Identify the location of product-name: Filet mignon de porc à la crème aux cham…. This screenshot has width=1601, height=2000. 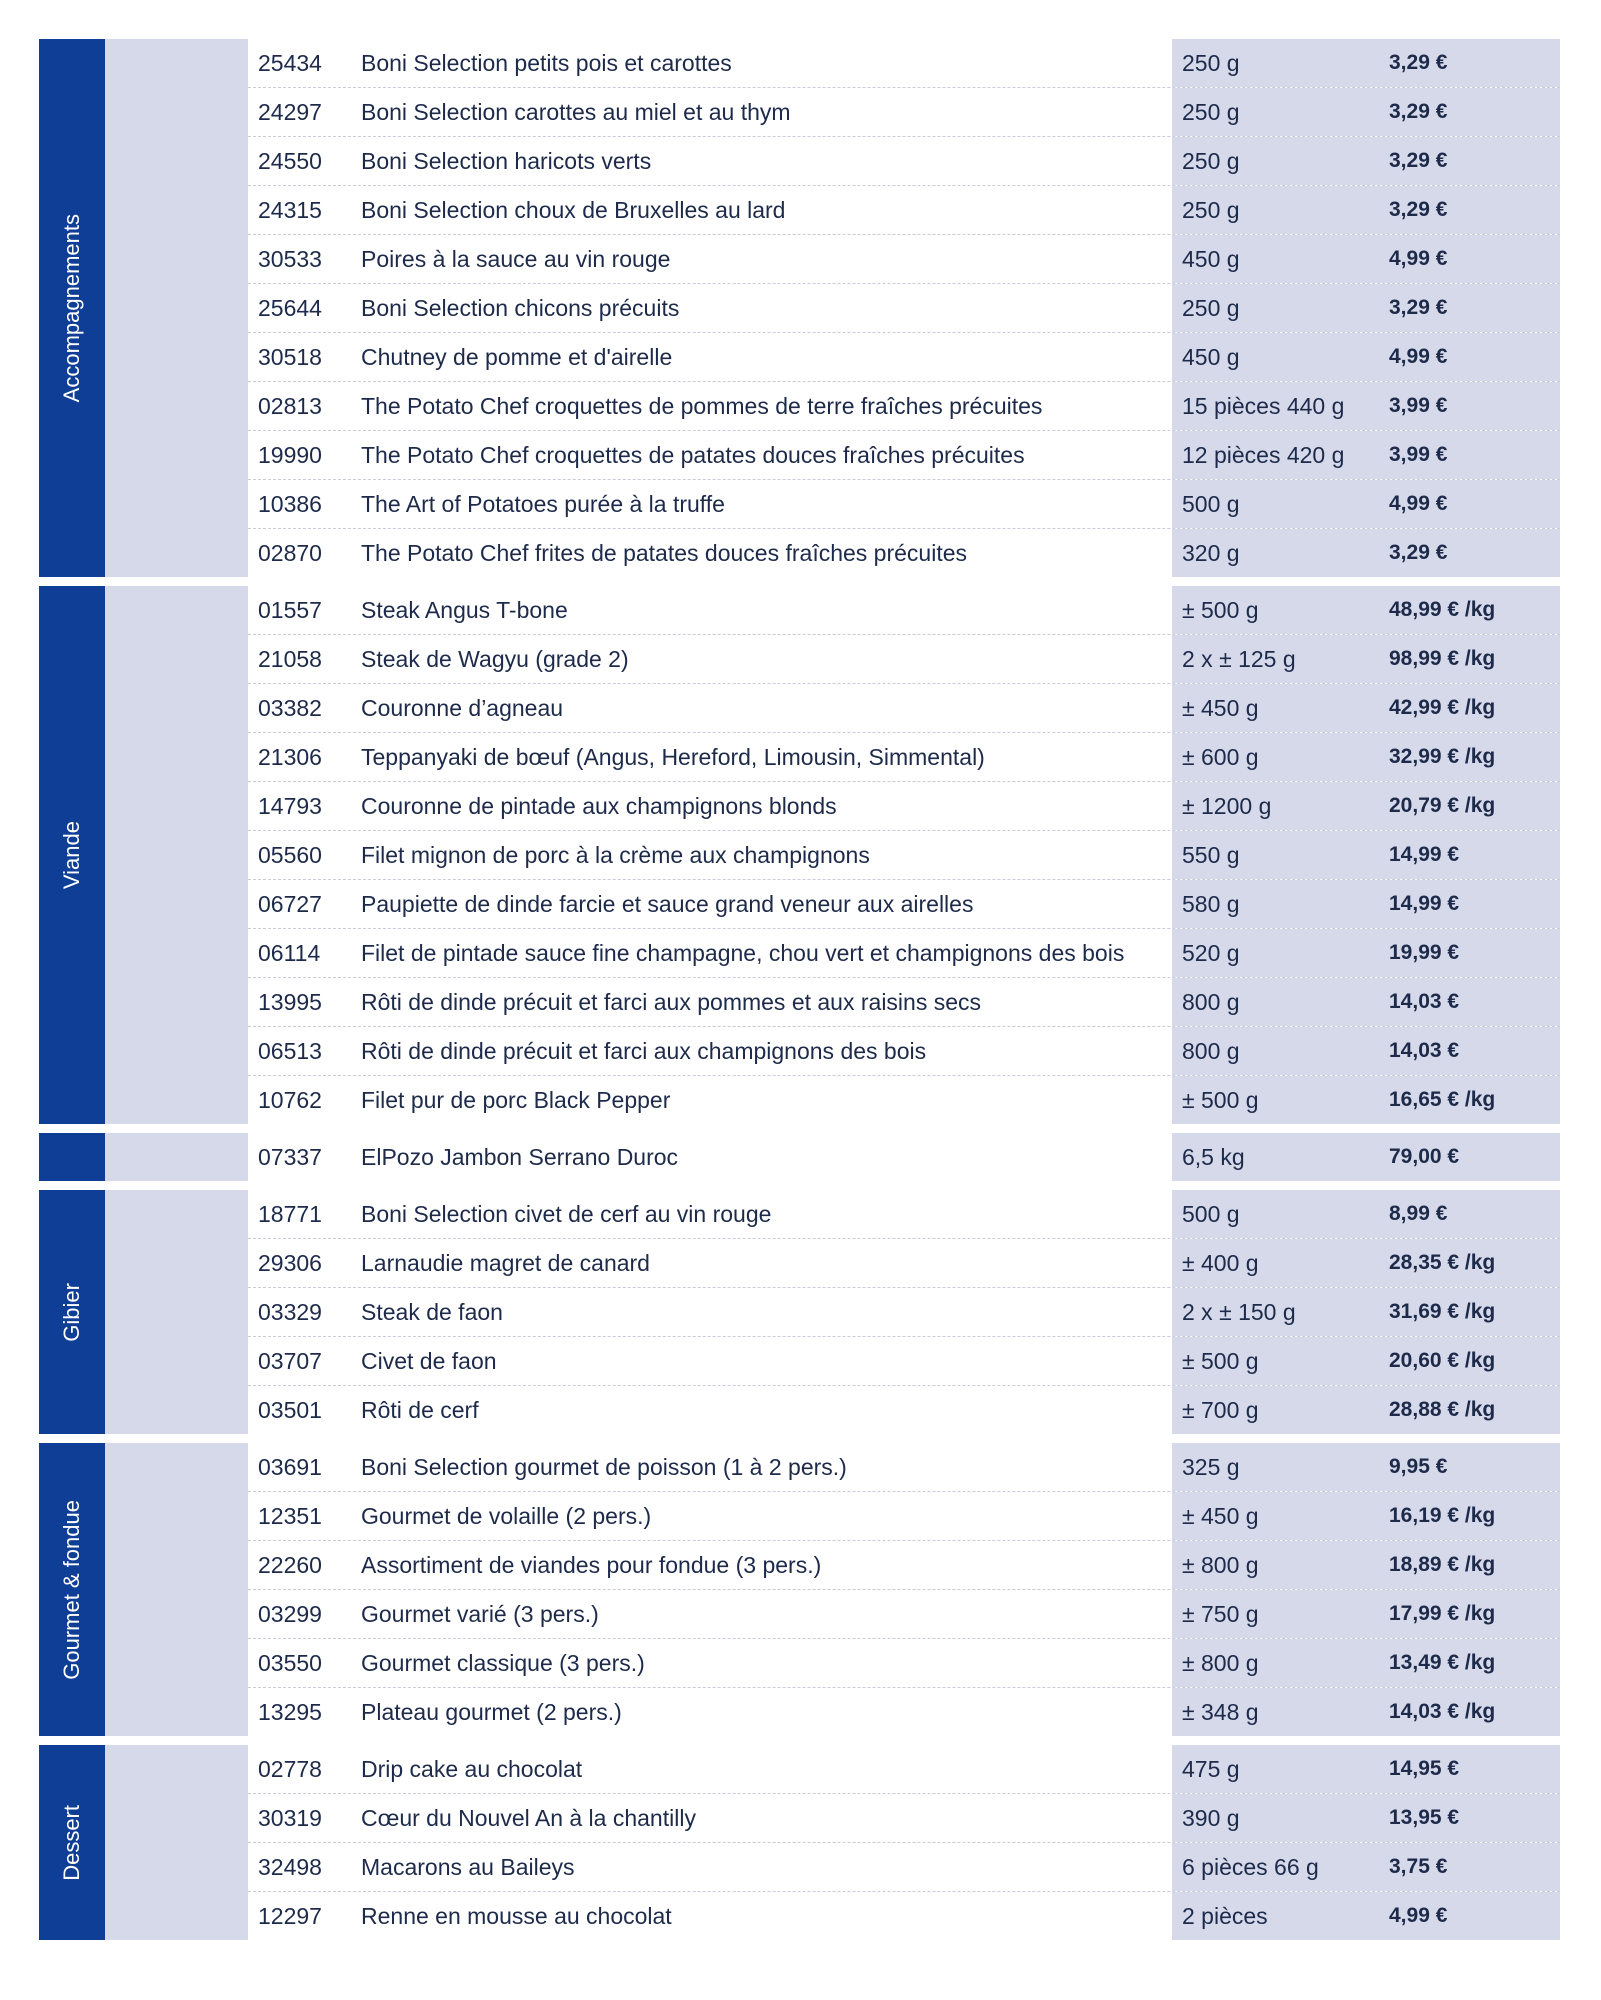
(615, 854).